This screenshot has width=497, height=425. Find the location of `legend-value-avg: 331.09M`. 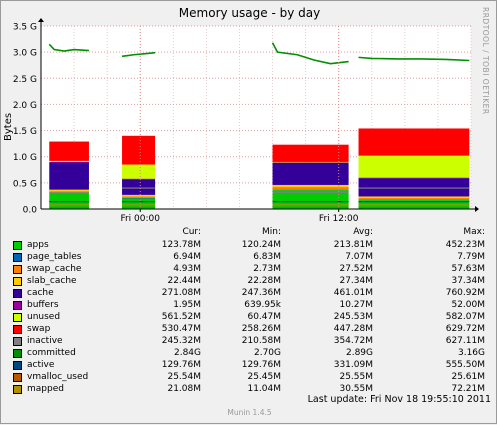

legend-value-avg: 331.09M is located at coordinates (353, 365).